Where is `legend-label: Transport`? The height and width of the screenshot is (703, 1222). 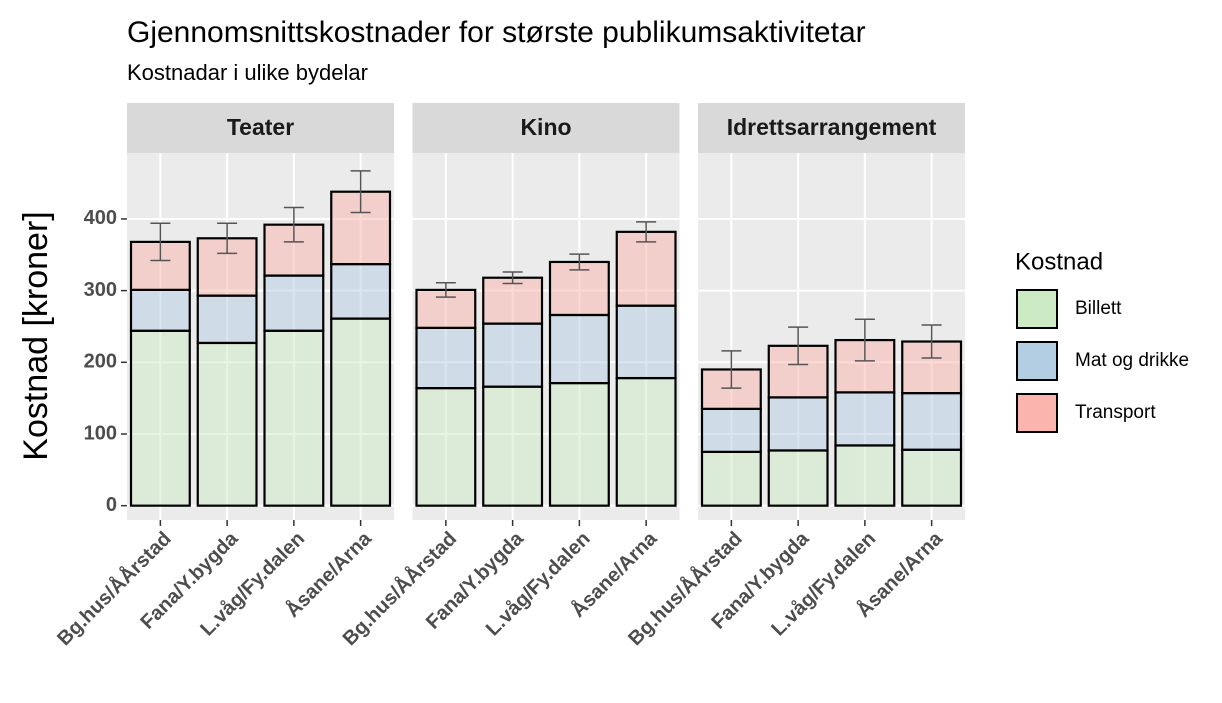 legend-label: Transport is located at coordinates (1115, 412).